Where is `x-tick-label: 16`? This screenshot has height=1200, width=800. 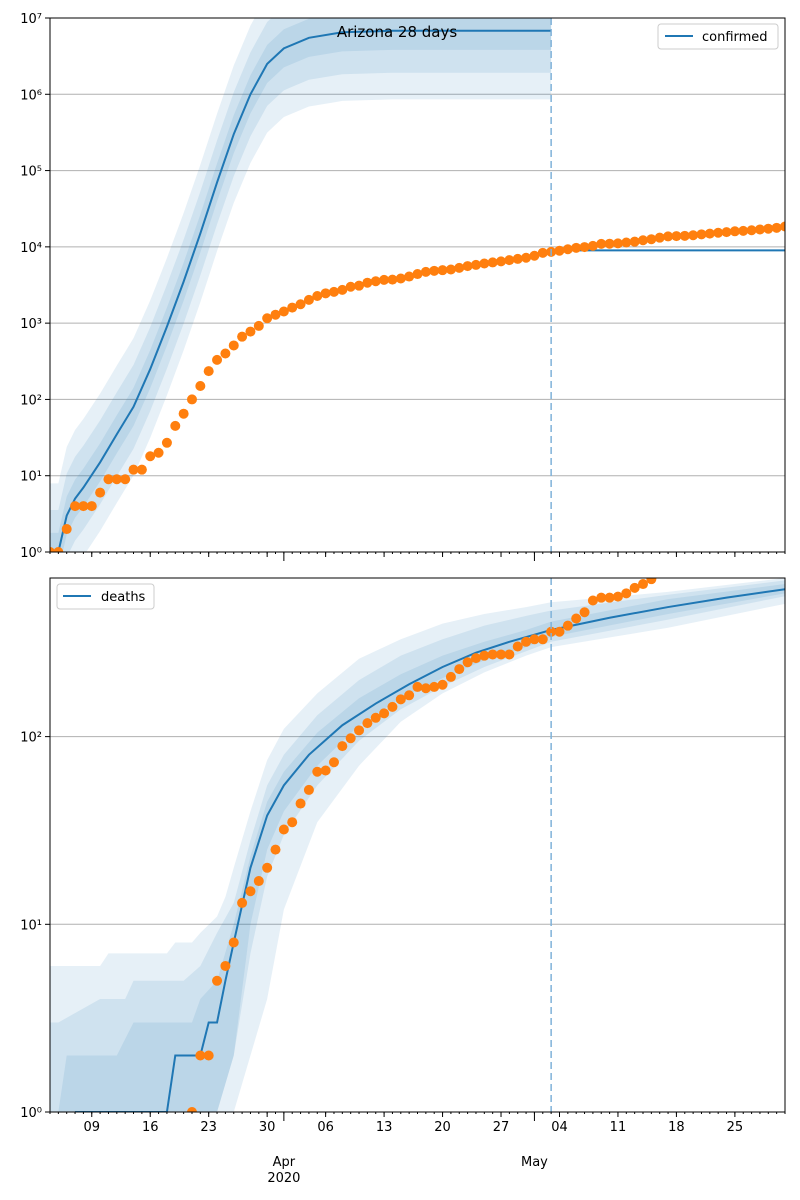
x-tick-label: 16 is located at coordinates (150, 1127).